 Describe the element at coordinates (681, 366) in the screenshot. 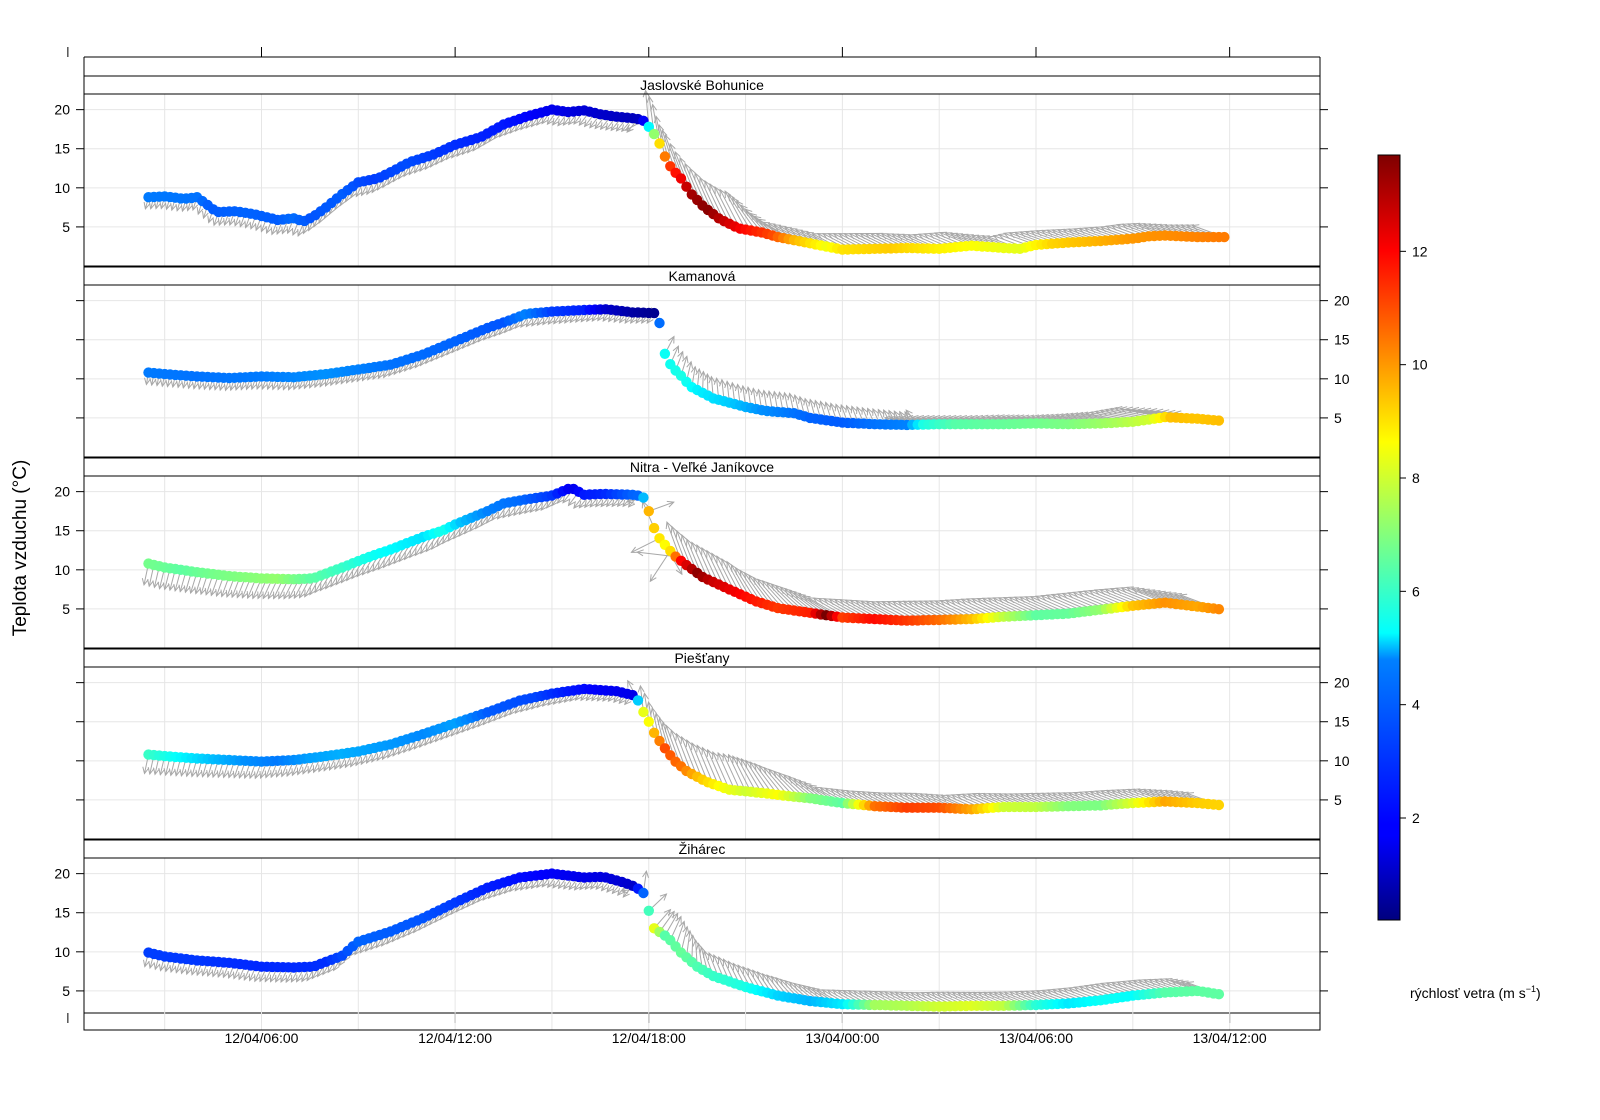

I see `wind-arrows` at that location.